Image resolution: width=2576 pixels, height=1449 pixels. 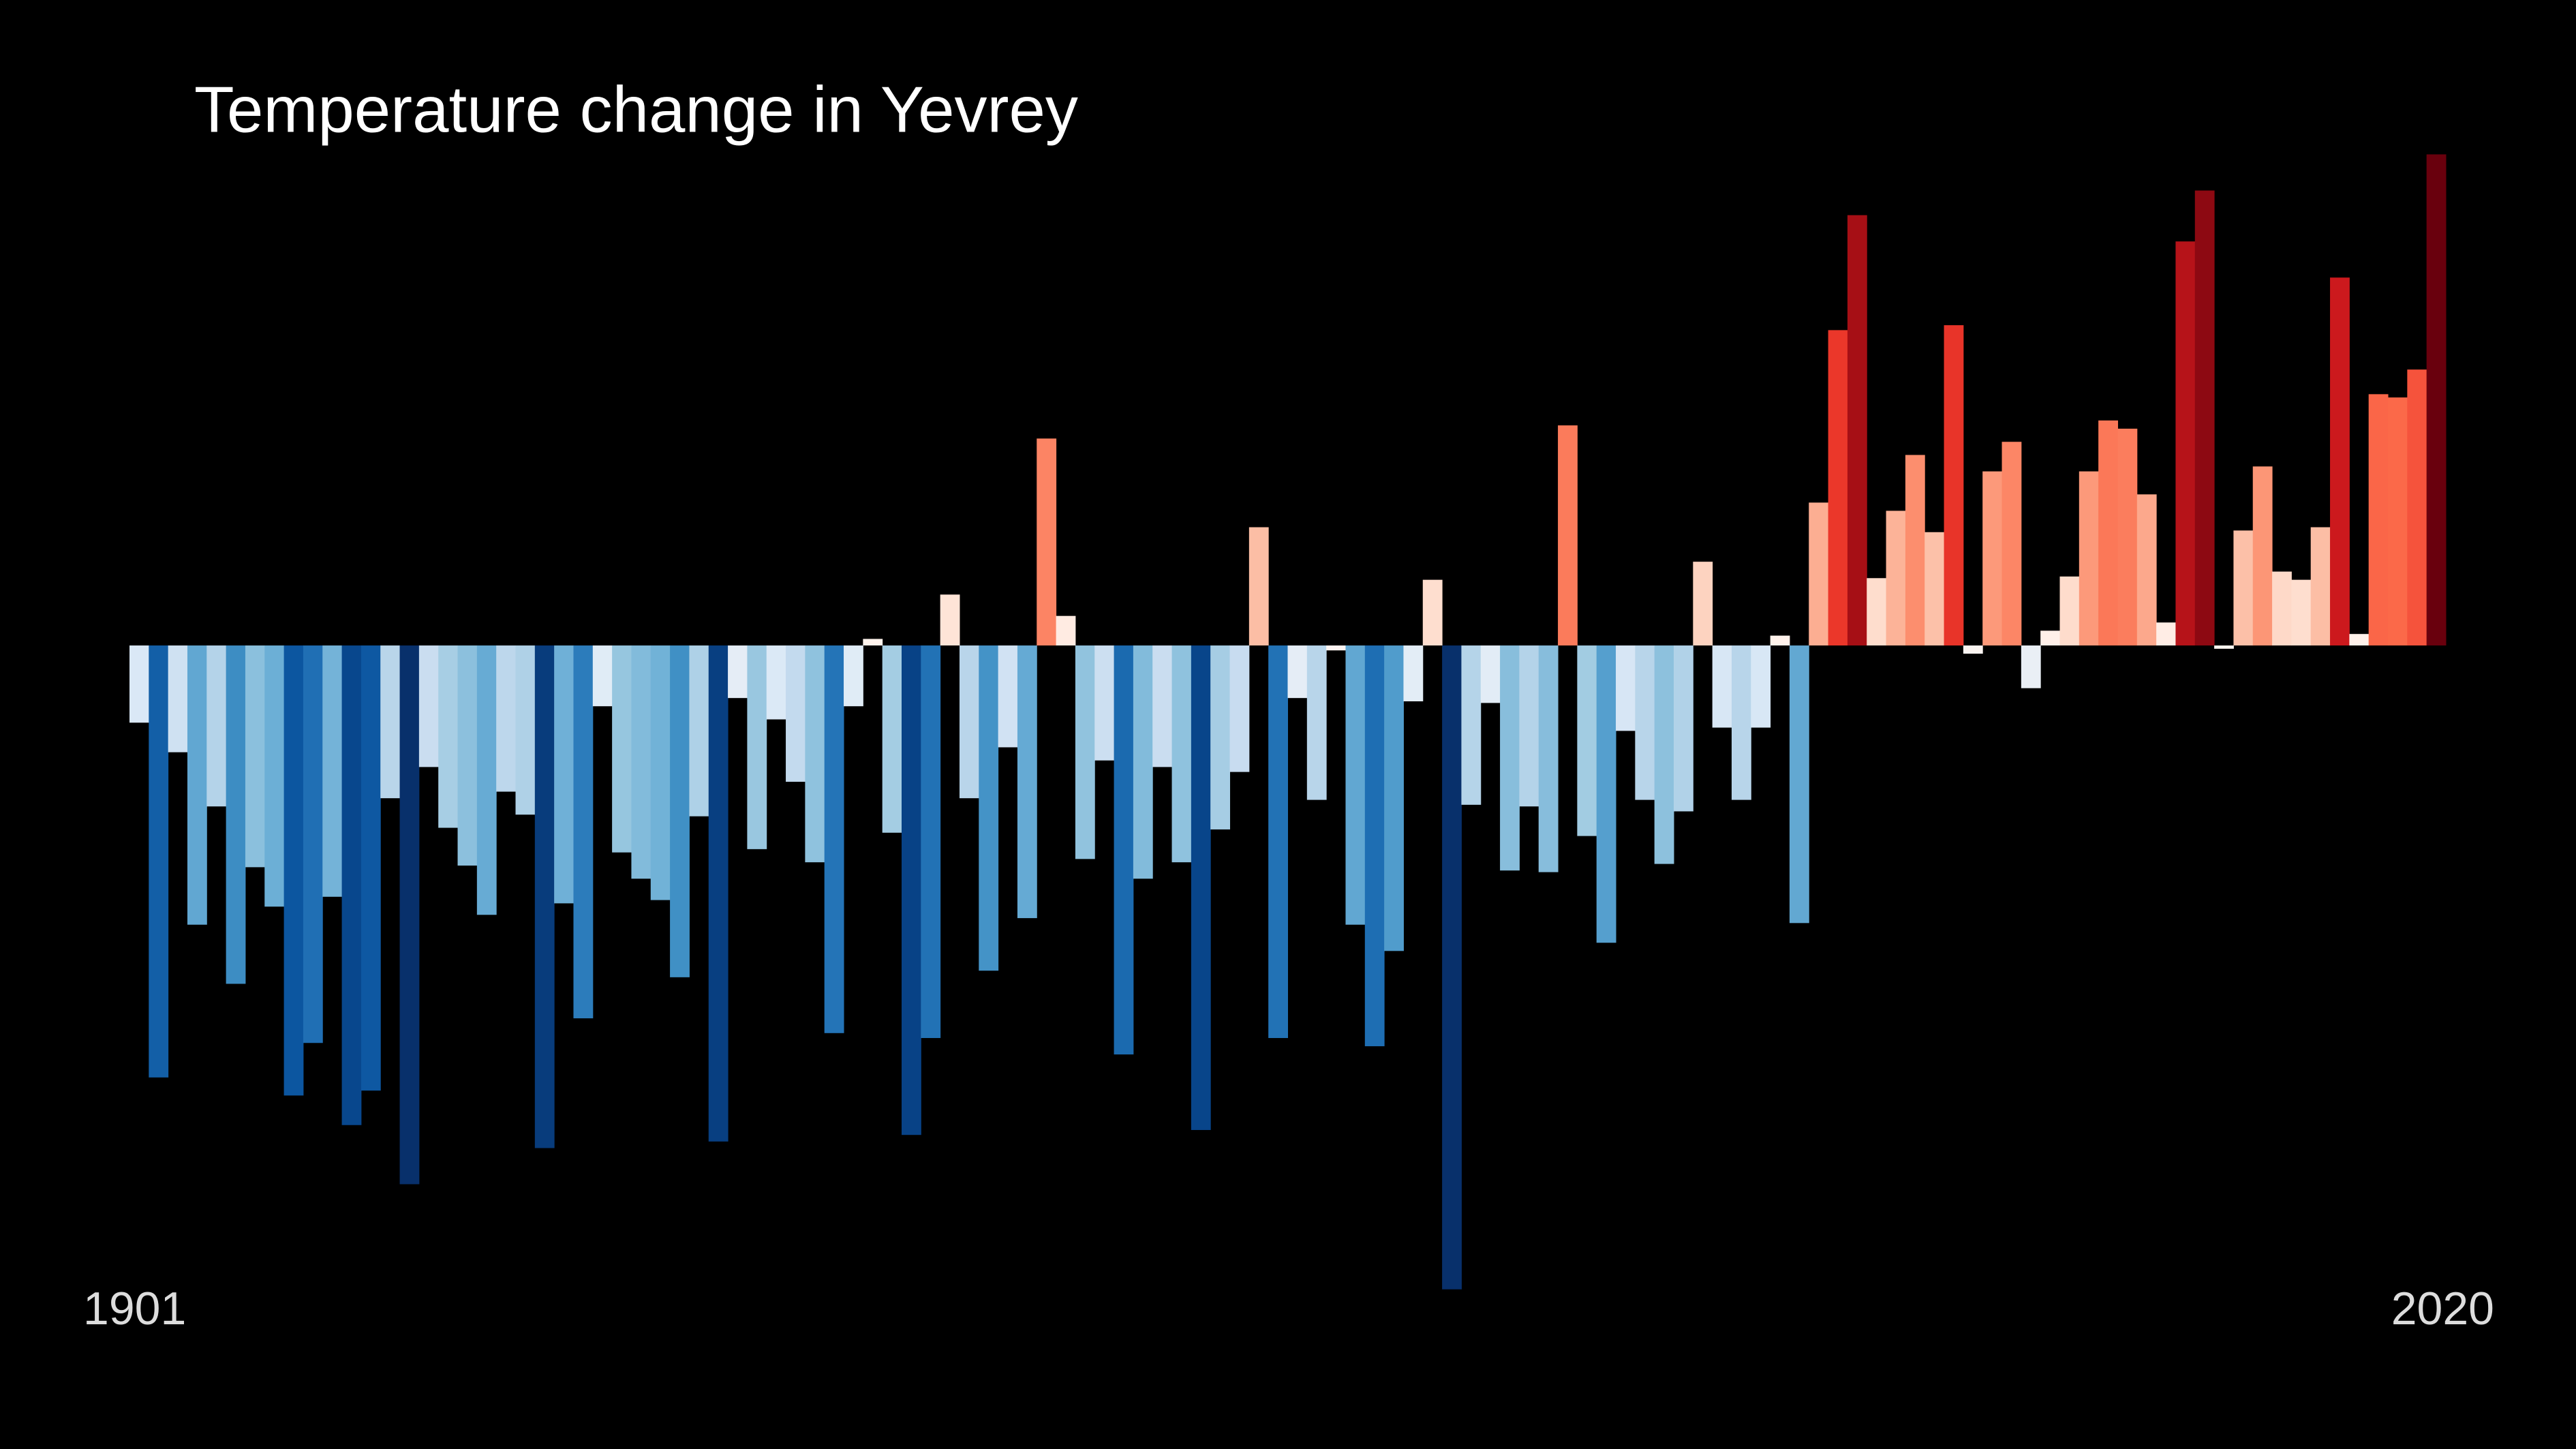 I want to click on chart-title: Temperature change in Yevrey, so click(x=636, y=110).